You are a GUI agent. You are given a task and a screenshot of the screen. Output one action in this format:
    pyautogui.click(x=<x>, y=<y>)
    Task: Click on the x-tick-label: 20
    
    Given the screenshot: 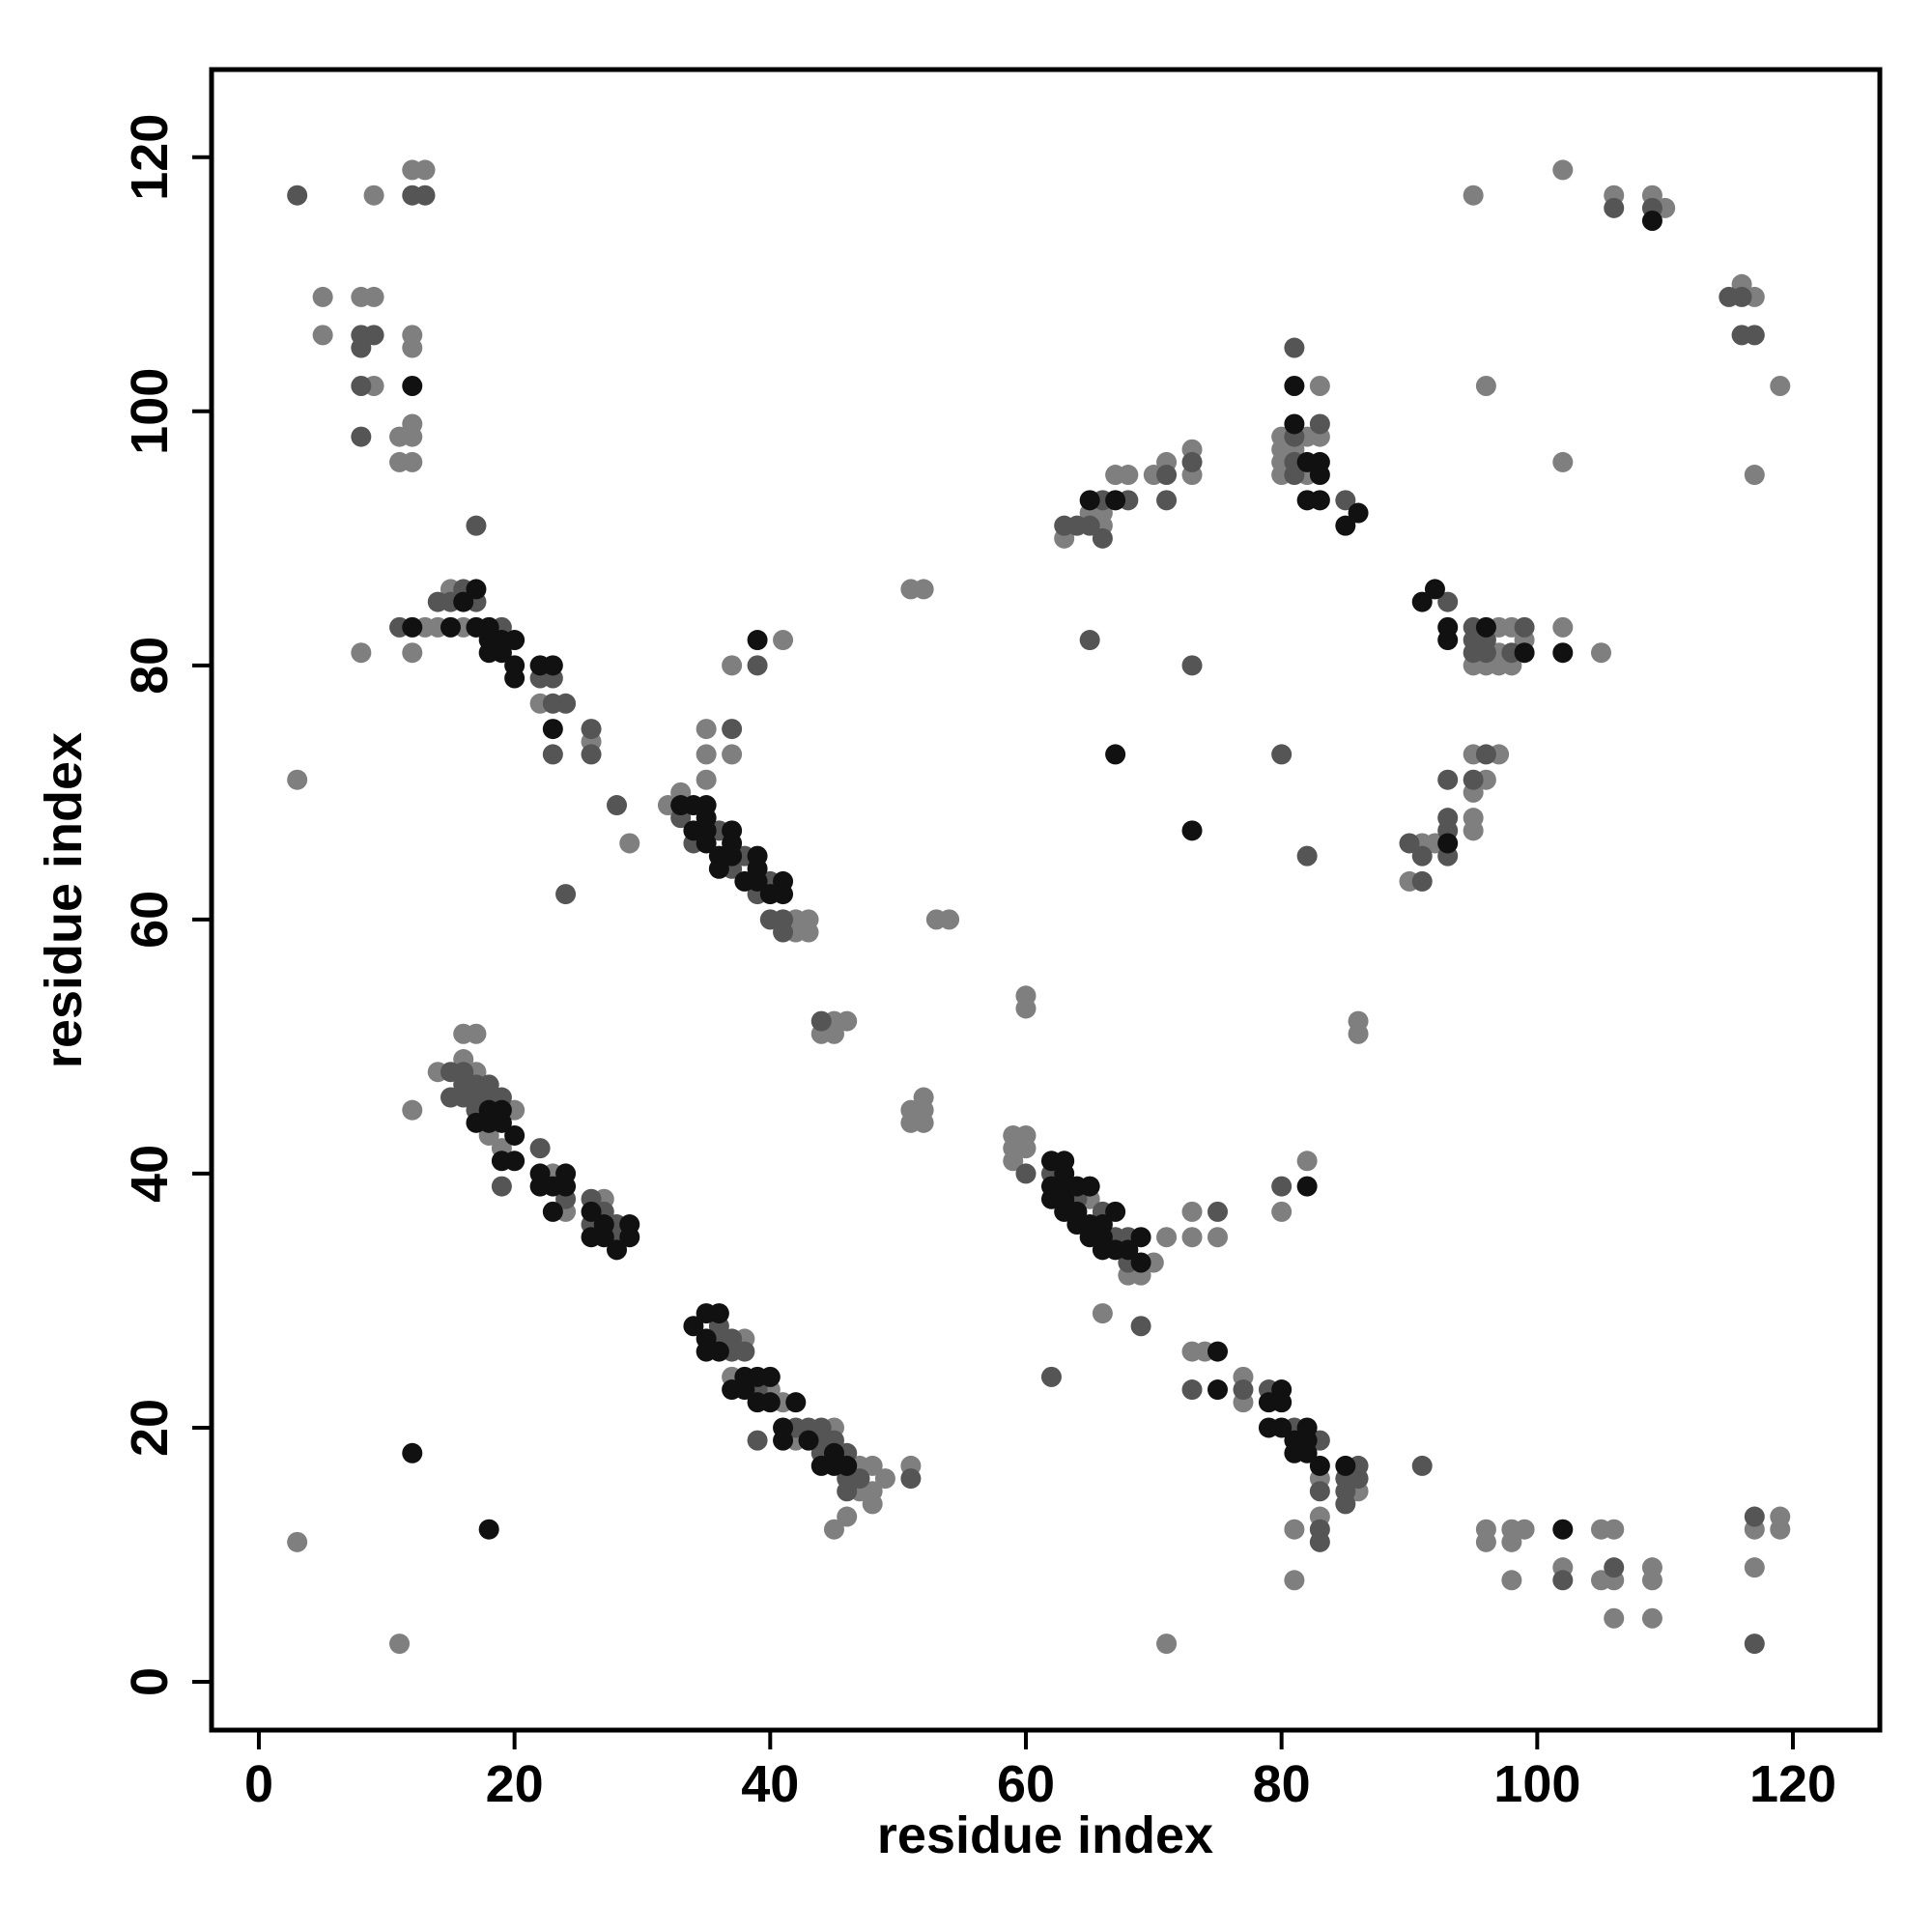 What is the action you would take?
    pyautogui.click(x=515, y=1784)
    